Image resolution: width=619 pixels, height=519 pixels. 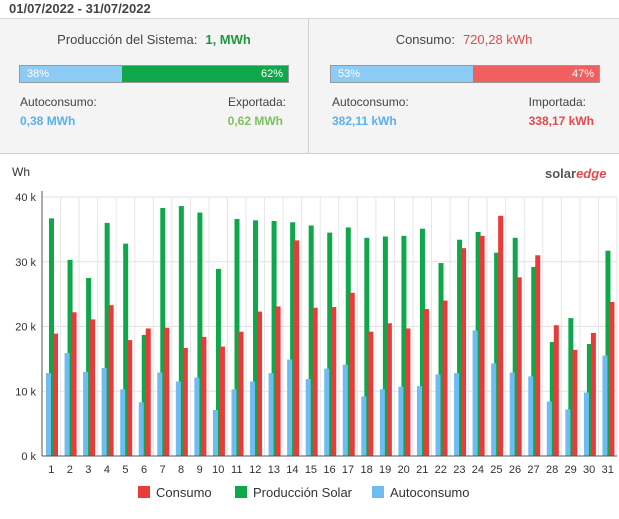 What do you see at coordinates (404, 470) in the screenshot?
I see `x-tick-label: 20` at bounding box center [404, 470].